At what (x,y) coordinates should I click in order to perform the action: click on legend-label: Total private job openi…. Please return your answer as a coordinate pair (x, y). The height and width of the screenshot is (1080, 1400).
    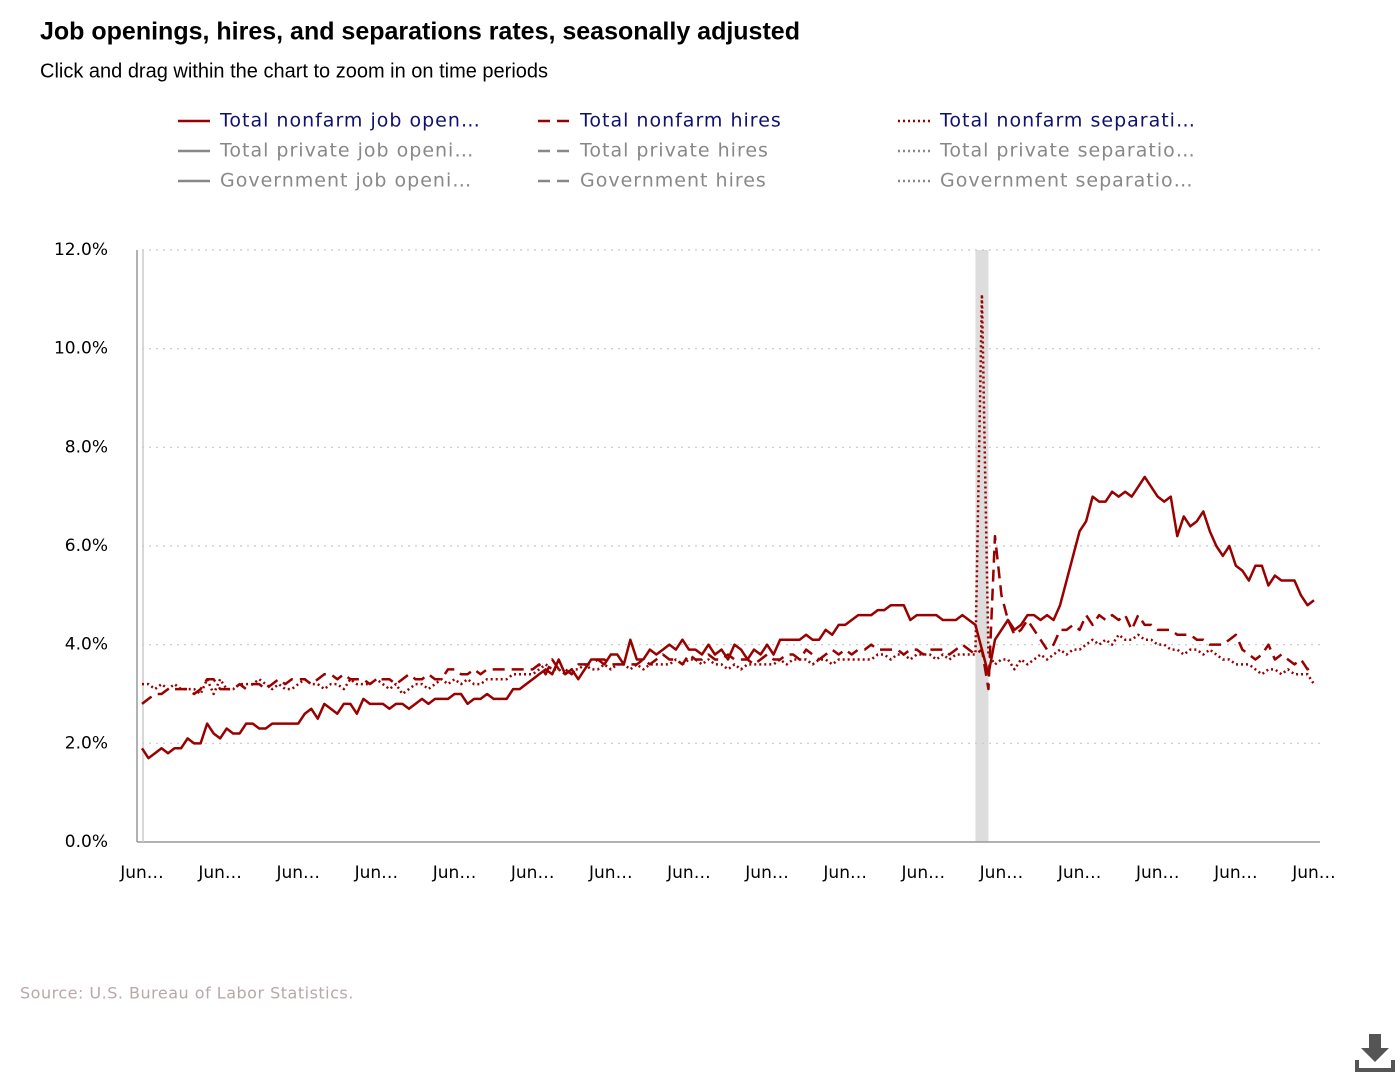
    Looking at the image, I should click on (346, 151).